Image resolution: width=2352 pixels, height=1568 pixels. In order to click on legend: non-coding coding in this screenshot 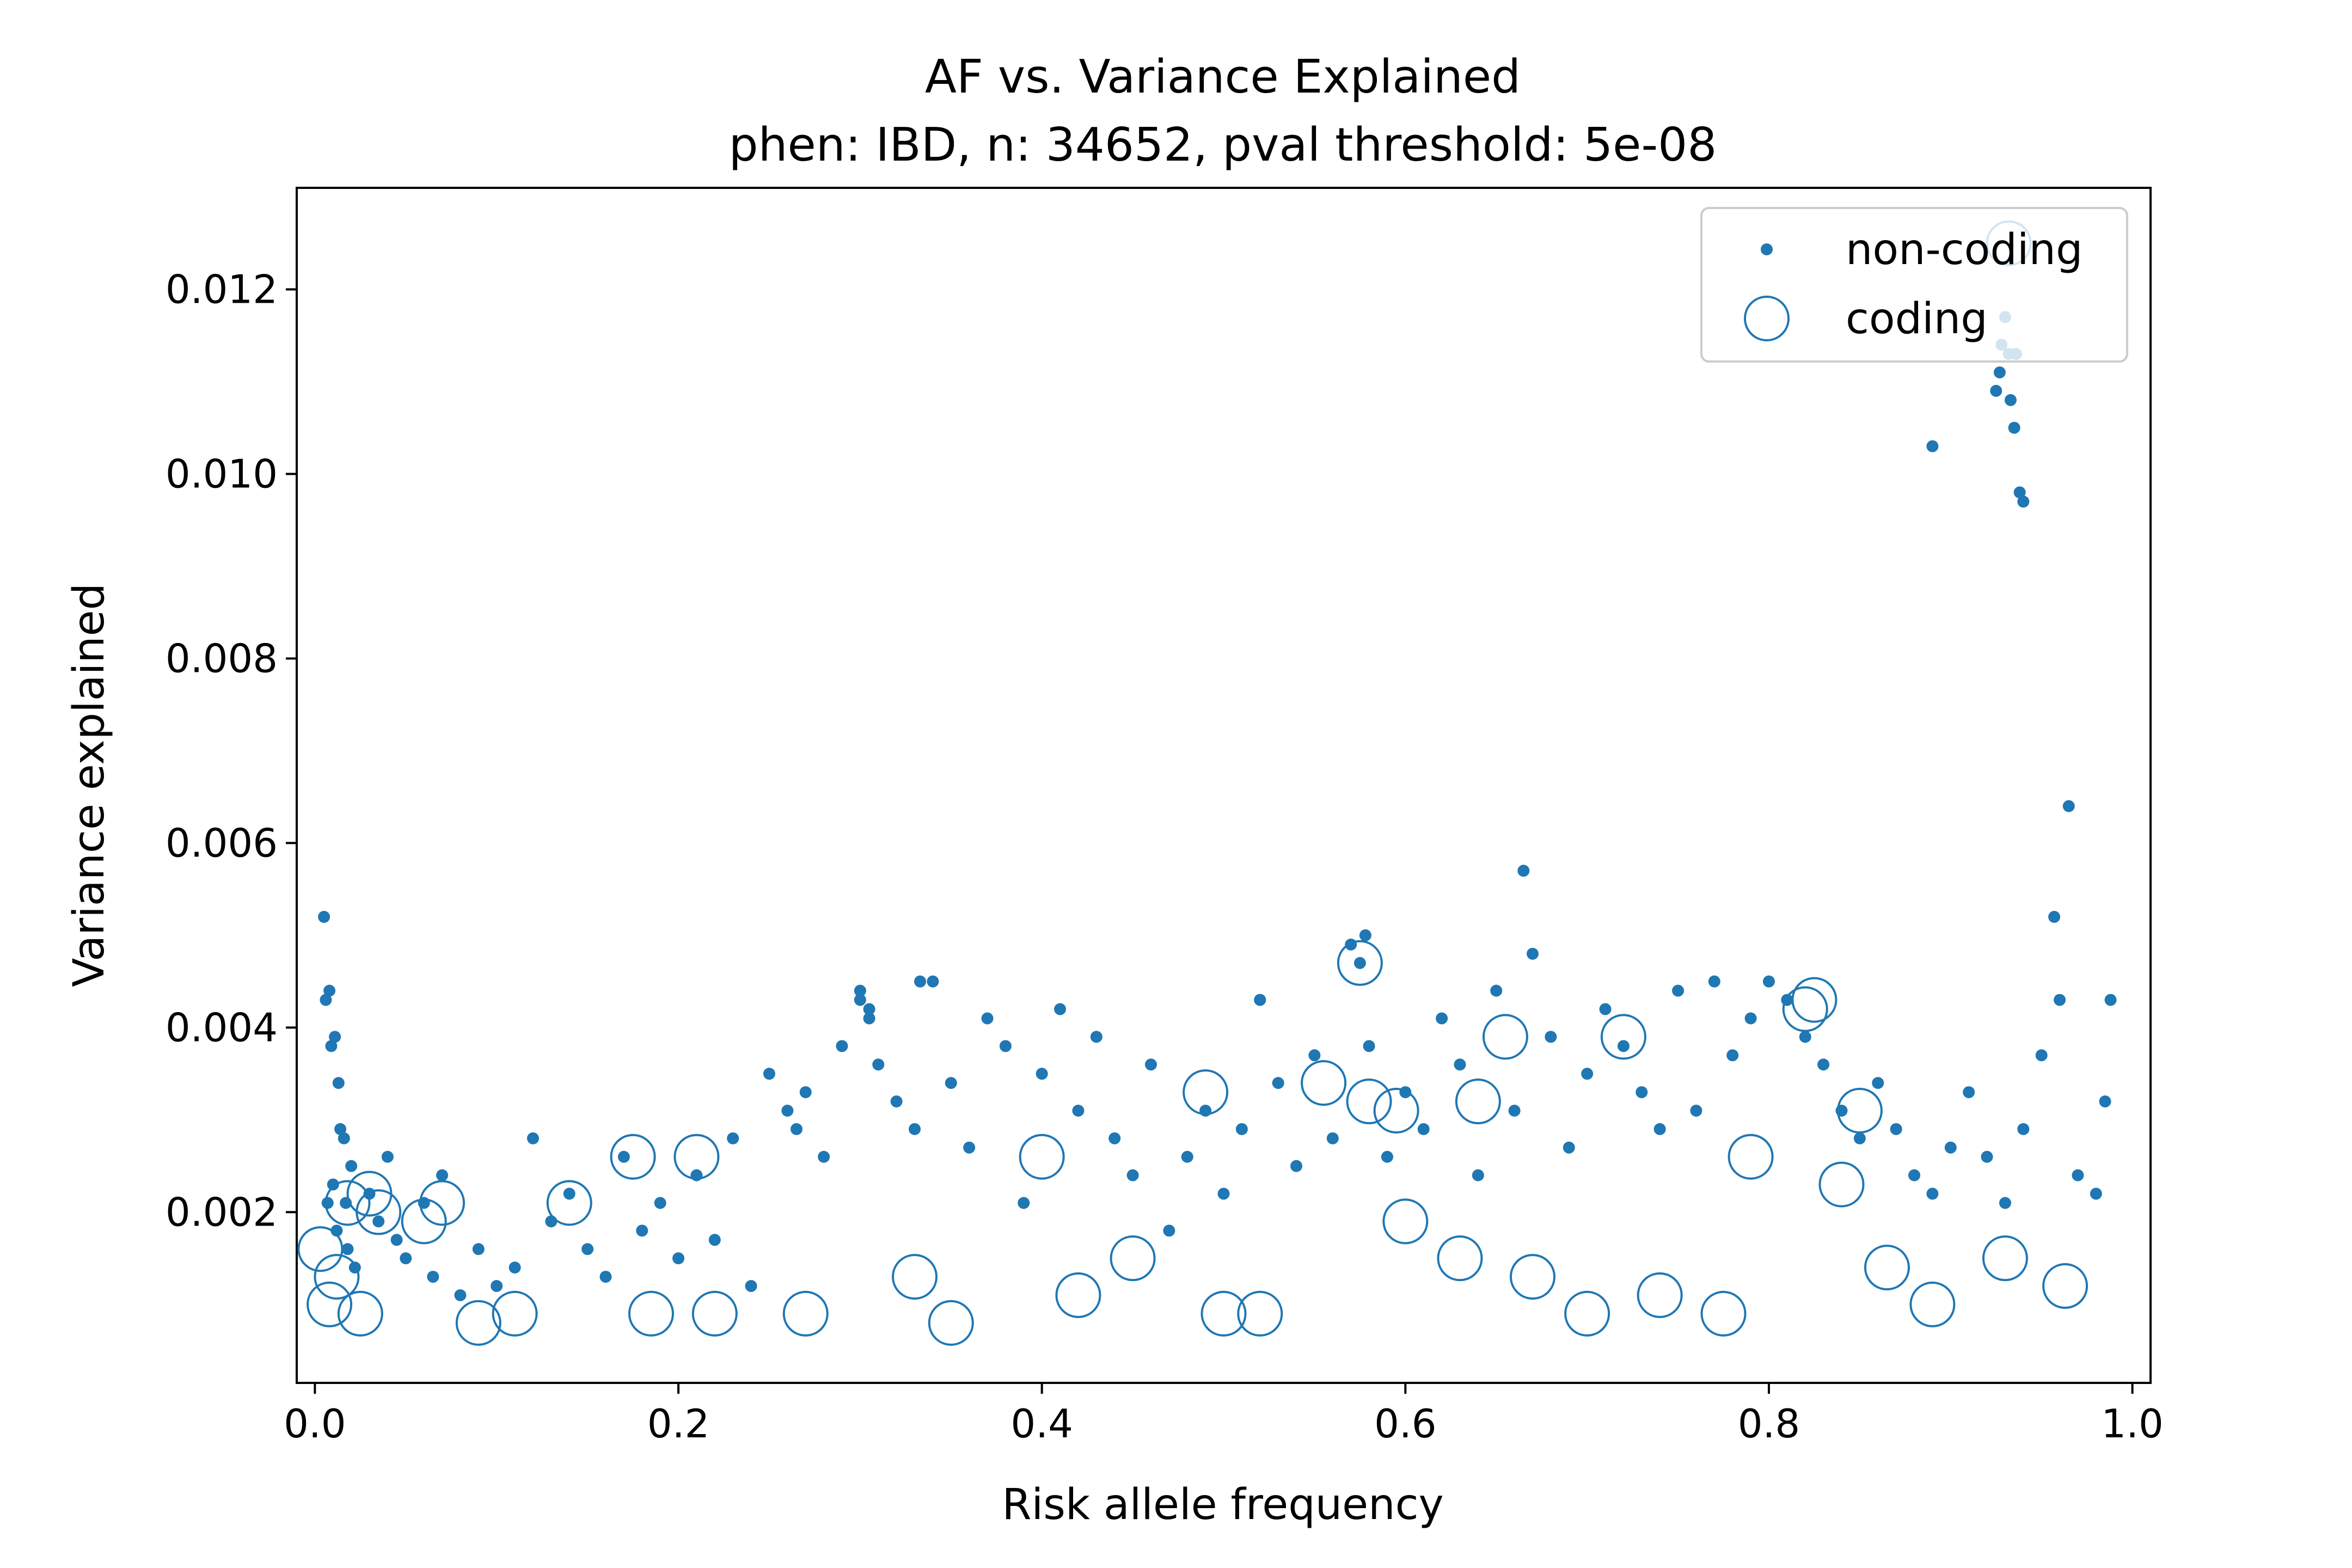, I will do `click(1914, 285)`.